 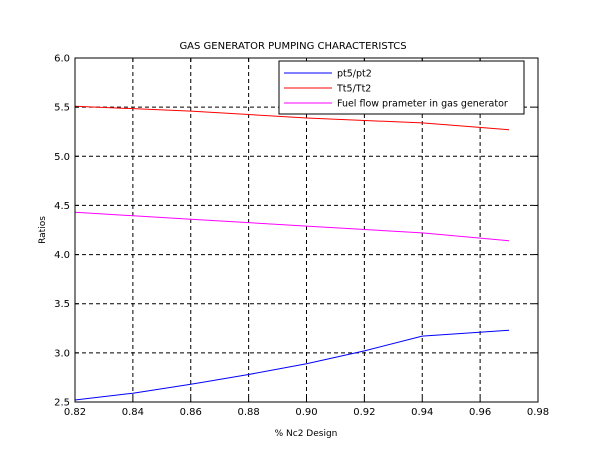 What do you see at coordinates (248, 412) in the screenshot?
I see `x-tick-label: 0.88` at bounding box center [248, 412].